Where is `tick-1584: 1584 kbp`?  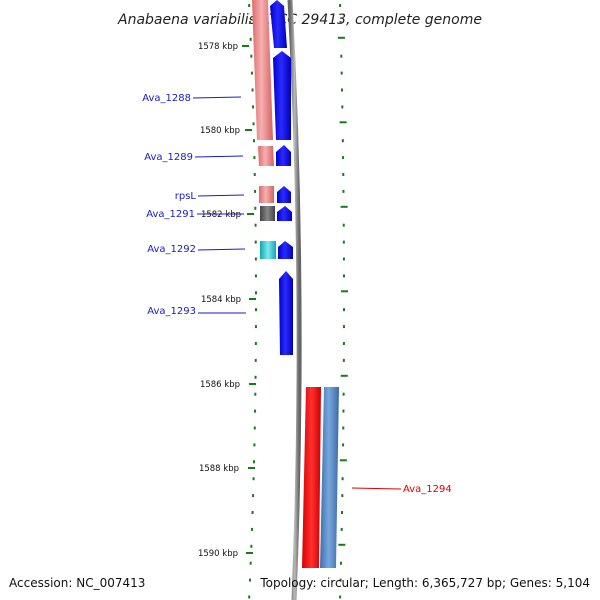 tick-1584: 1584 kbp is located at coordinates (228, 300).